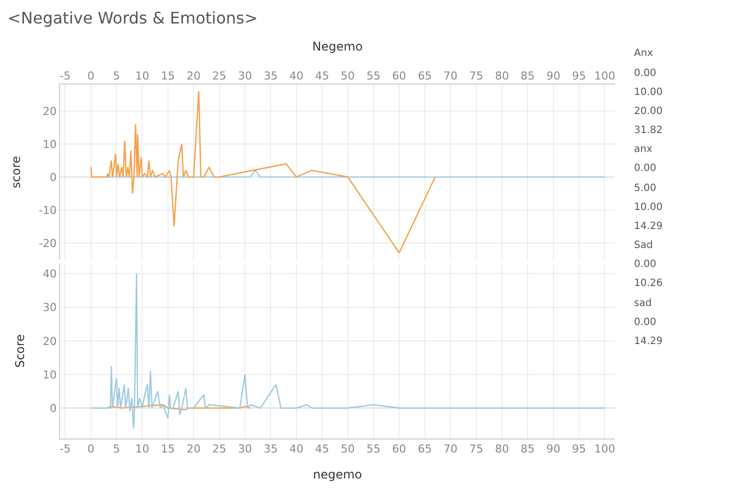 The image size is (750, 496). What do you see at coordinates (47, 210) in the screenshot?
I see `y-tick-label: -10` at bounding box center [47, 210].